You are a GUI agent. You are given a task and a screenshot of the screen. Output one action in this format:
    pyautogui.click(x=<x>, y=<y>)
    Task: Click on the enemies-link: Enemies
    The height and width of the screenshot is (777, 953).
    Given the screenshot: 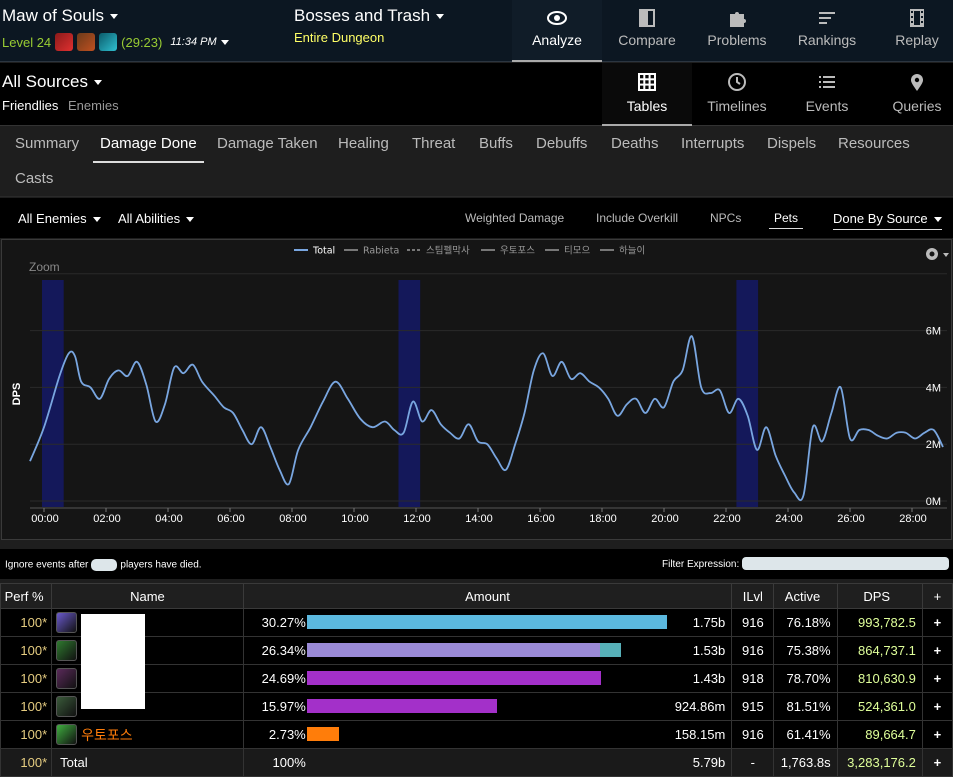 What is the action you would take?
    pyautogui.click(x=93, y=105)
    